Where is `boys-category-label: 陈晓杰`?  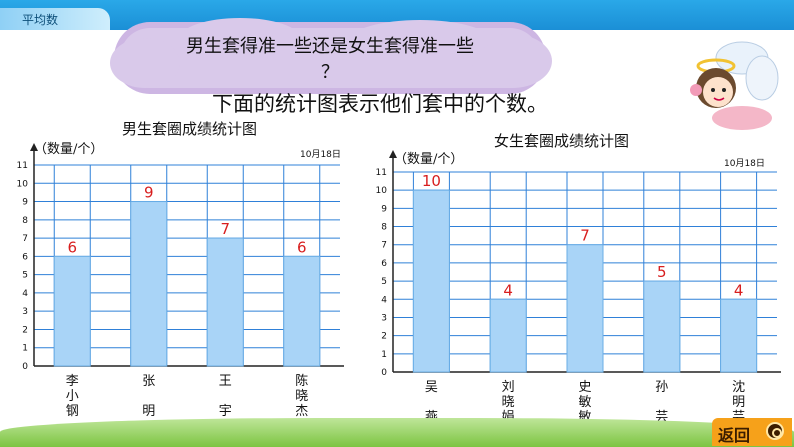
boys-category-label: 陈晓杰 is located at coordinates (302, 396).